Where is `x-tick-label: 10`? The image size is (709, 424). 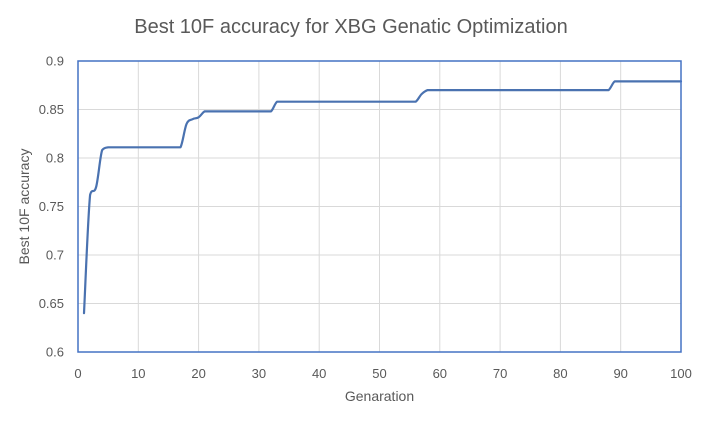 x-tick-label: 10 is located at coordinates (138, 373).